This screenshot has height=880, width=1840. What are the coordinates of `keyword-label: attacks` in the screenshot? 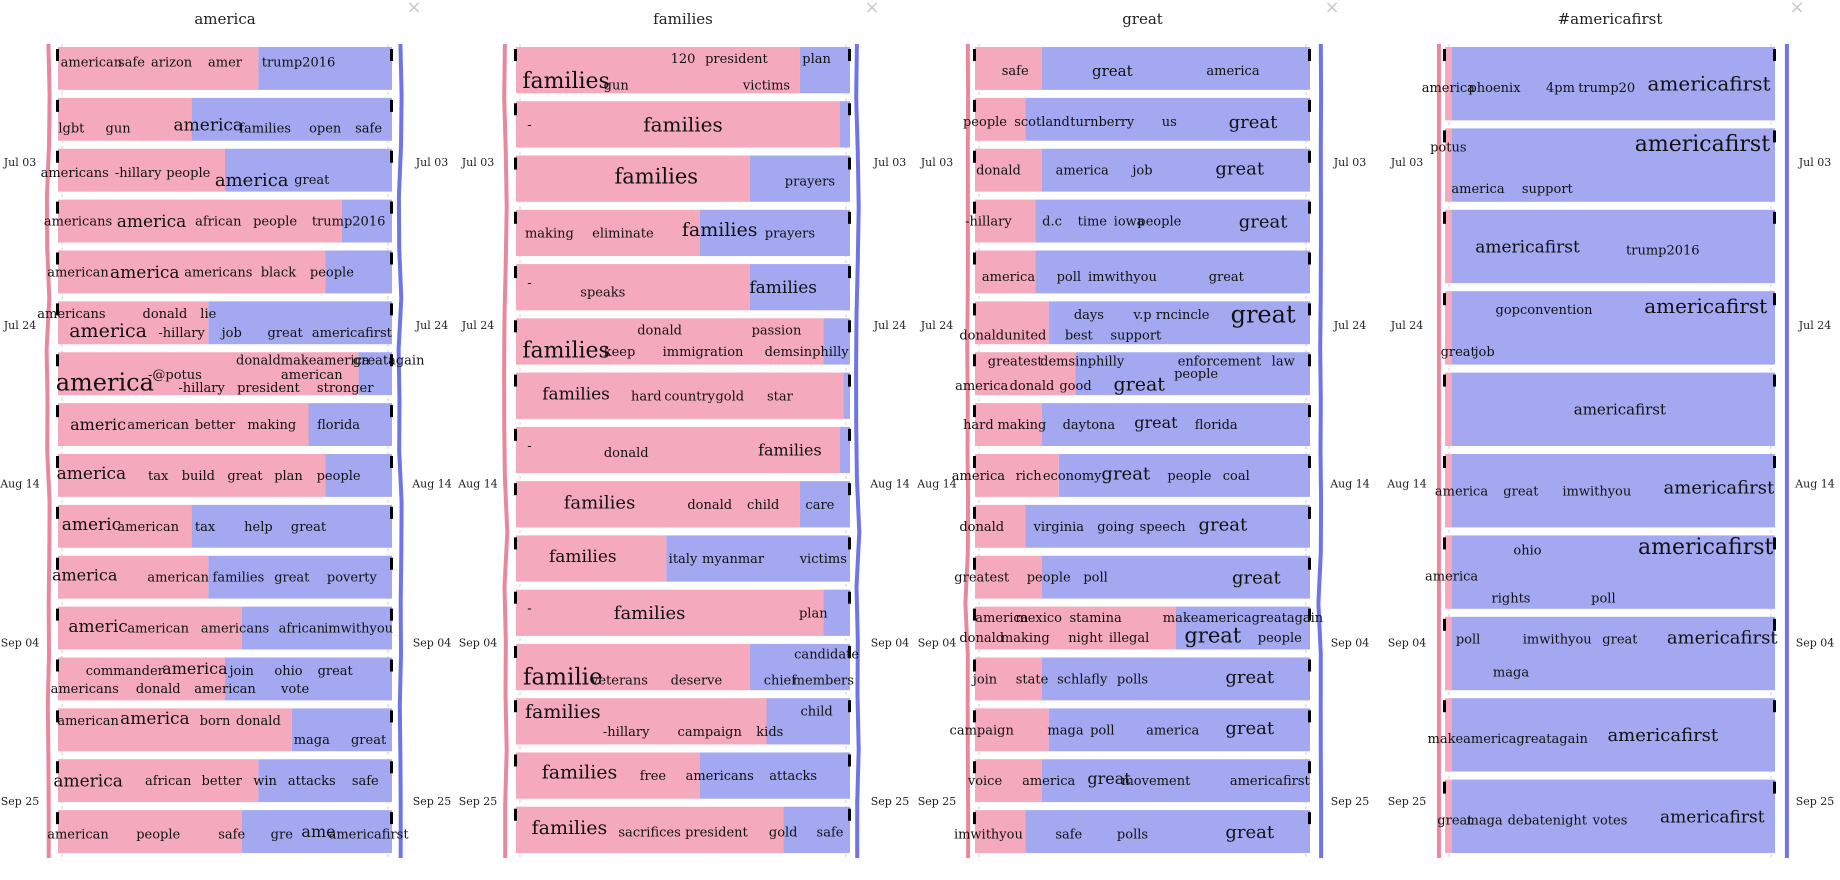 It's located at (793, 776).